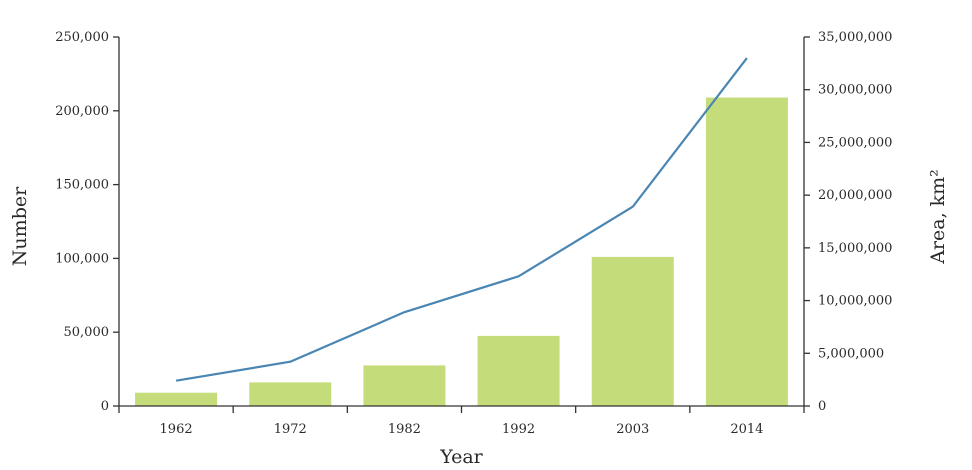  What do you see at coordinates (518, 429) in the screenshot?
I see `x-tick-label: 1992` at bounding box center [518, 429].